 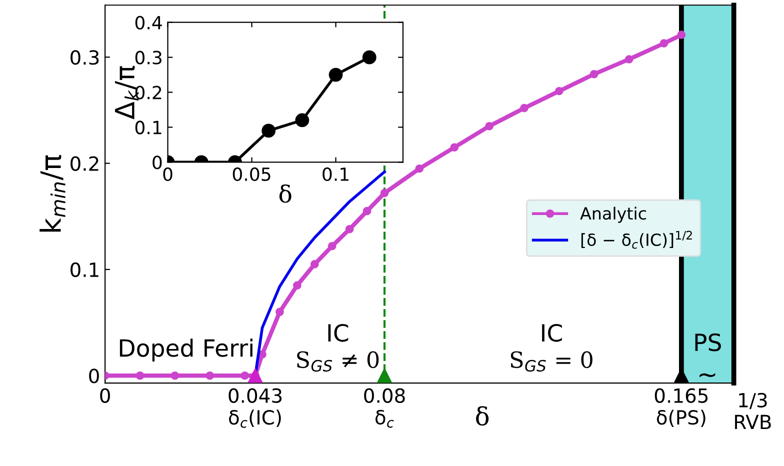 I want to click on annotation: S$_{GS}$ = 0, so click(x=551, y=361).